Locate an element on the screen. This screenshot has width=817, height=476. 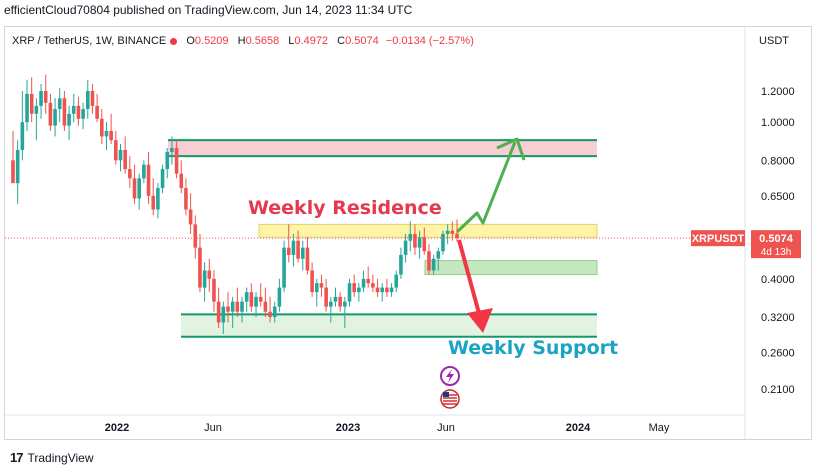
zone-weekly-residence is located at coordinates (428, 231).